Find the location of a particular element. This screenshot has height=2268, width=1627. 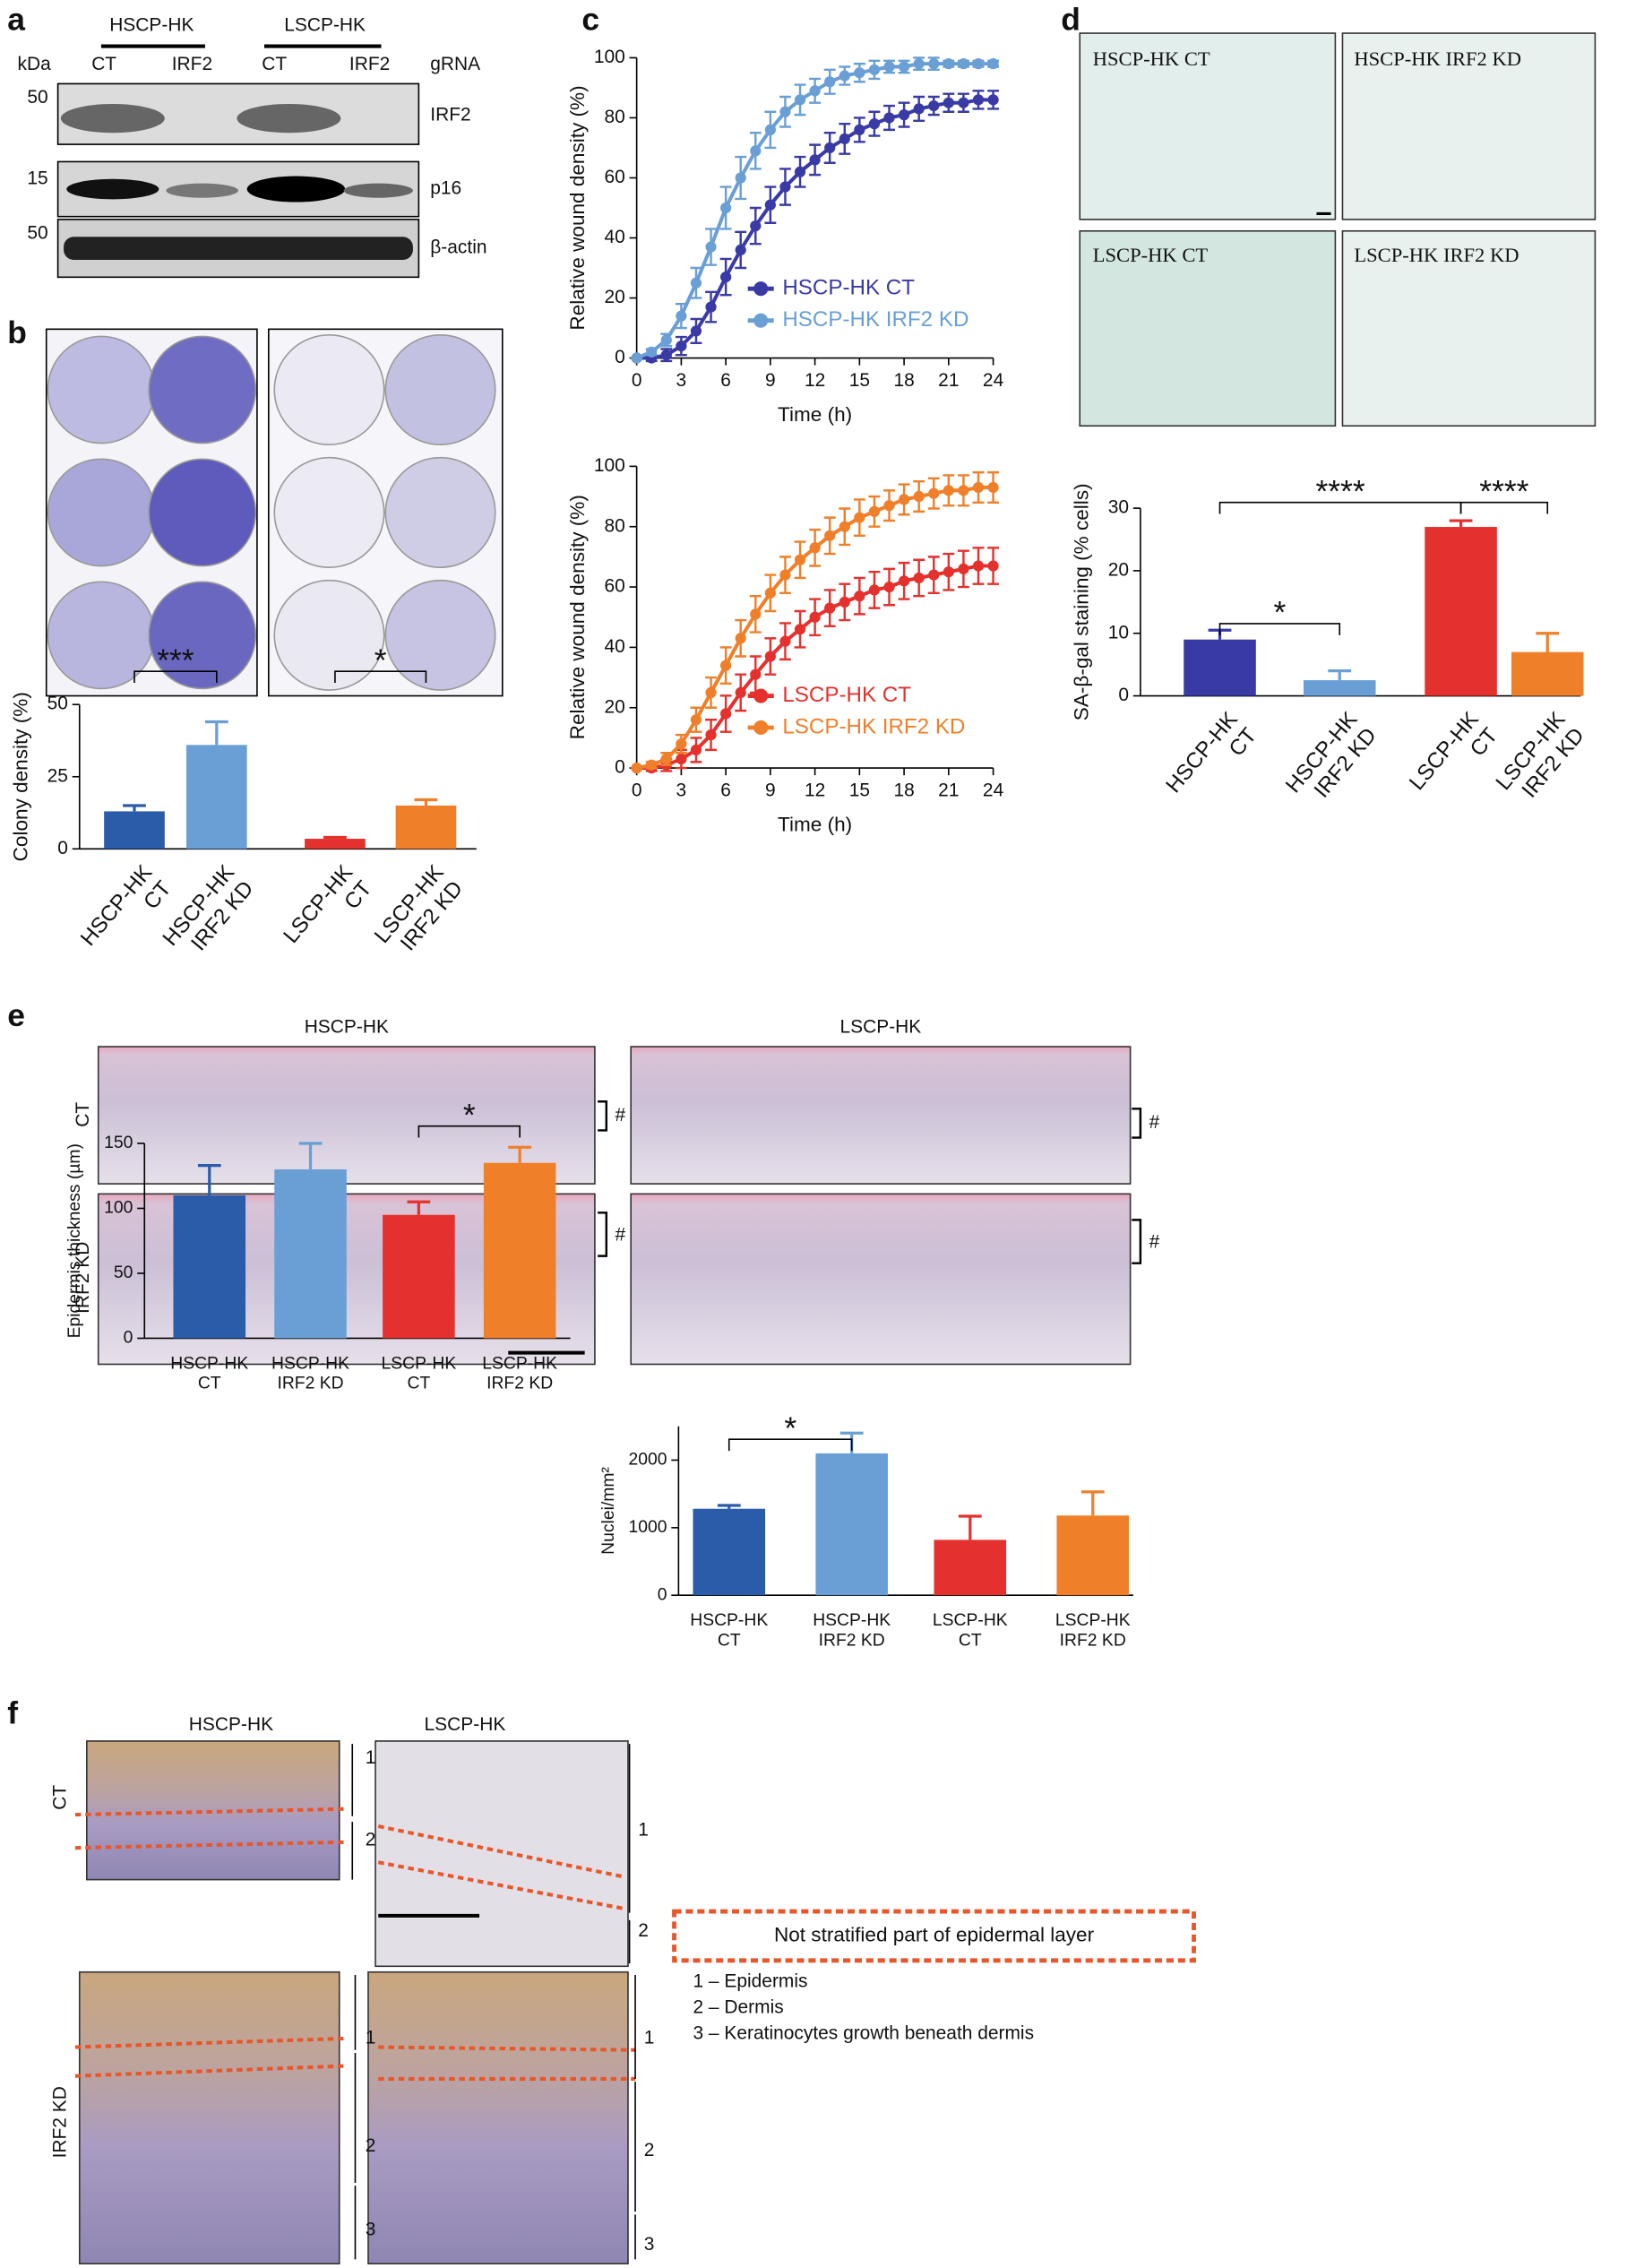

y-tick-label: 40 is located at coordinates (614, 237).